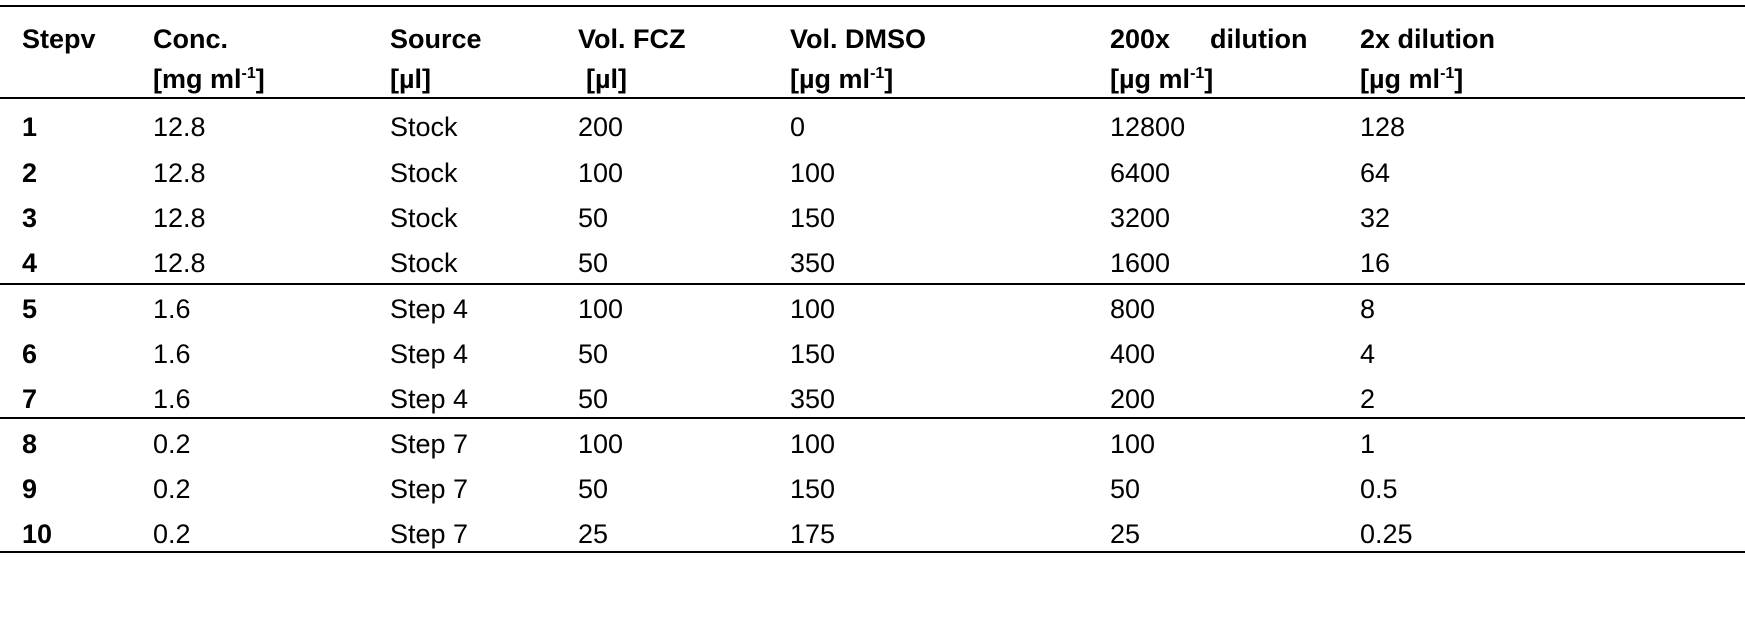  Describe the element at coordinates (411, 79) in the screenshot. I see `unit-source: [µl]` at that location.